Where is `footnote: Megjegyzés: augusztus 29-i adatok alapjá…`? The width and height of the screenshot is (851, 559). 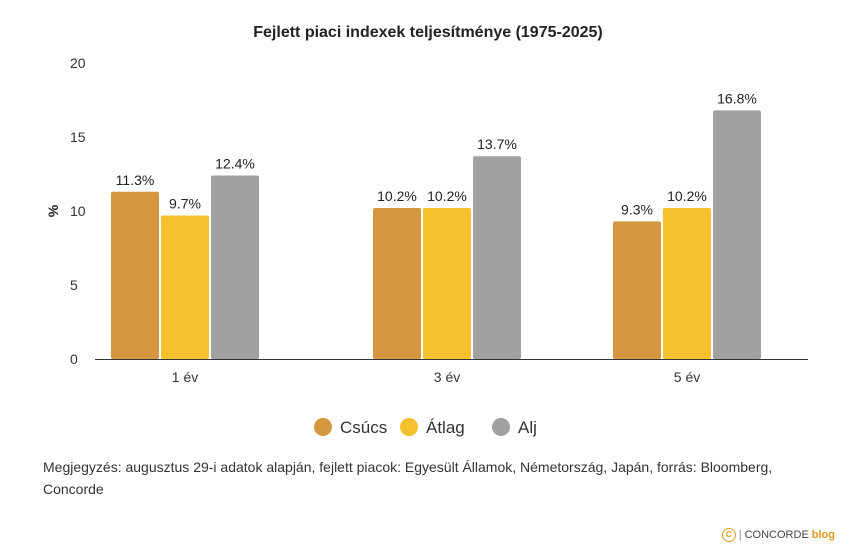
footnote: Megjegyzés: augusztus 29-i adatok alapjá… is located at coordinates (408, 478).